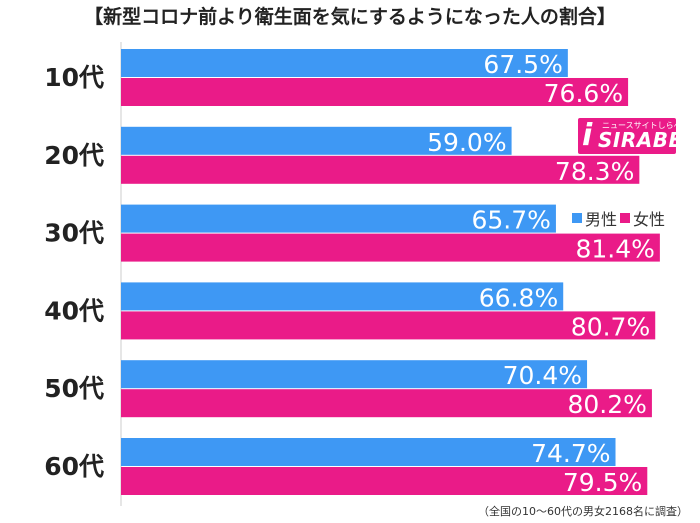  What do you see at coordinates (601, 219) in the screenshot?
I see `legend-label-male: 男性` at bounding box center [601, 219].